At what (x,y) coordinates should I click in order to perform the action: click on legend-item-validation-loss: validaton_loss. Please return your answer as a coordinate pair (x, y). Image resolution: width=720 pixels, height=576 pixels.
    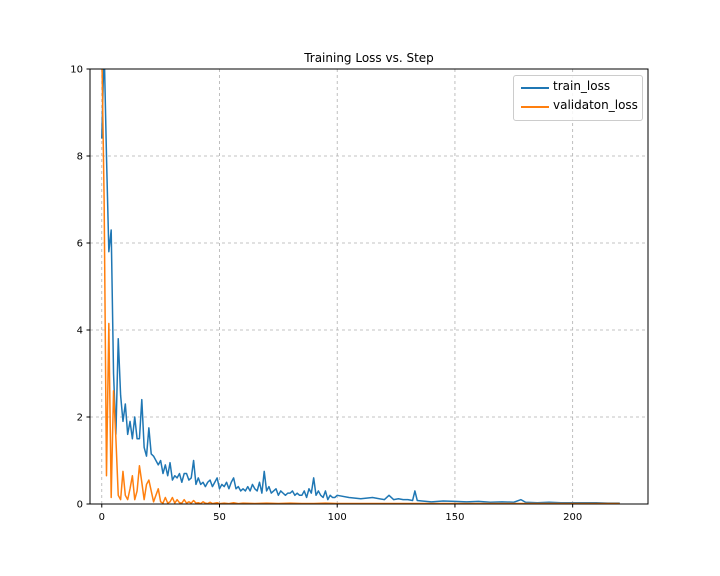
    Looking at the image, I should click on (578, 106).